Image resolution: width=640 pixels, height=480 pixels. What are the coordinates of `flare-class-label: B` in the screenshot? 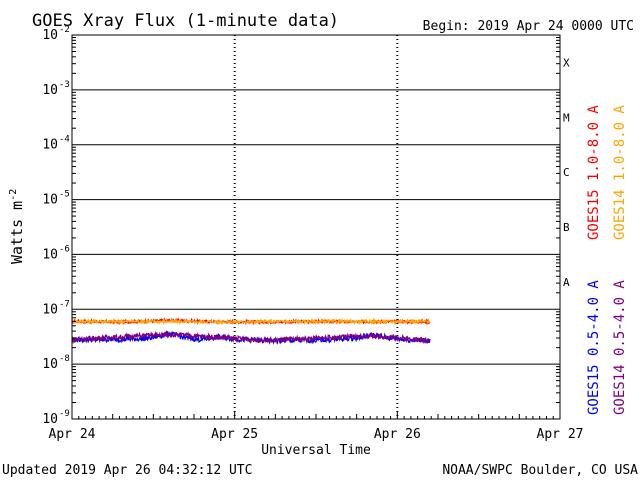 It's located at (566, 227).